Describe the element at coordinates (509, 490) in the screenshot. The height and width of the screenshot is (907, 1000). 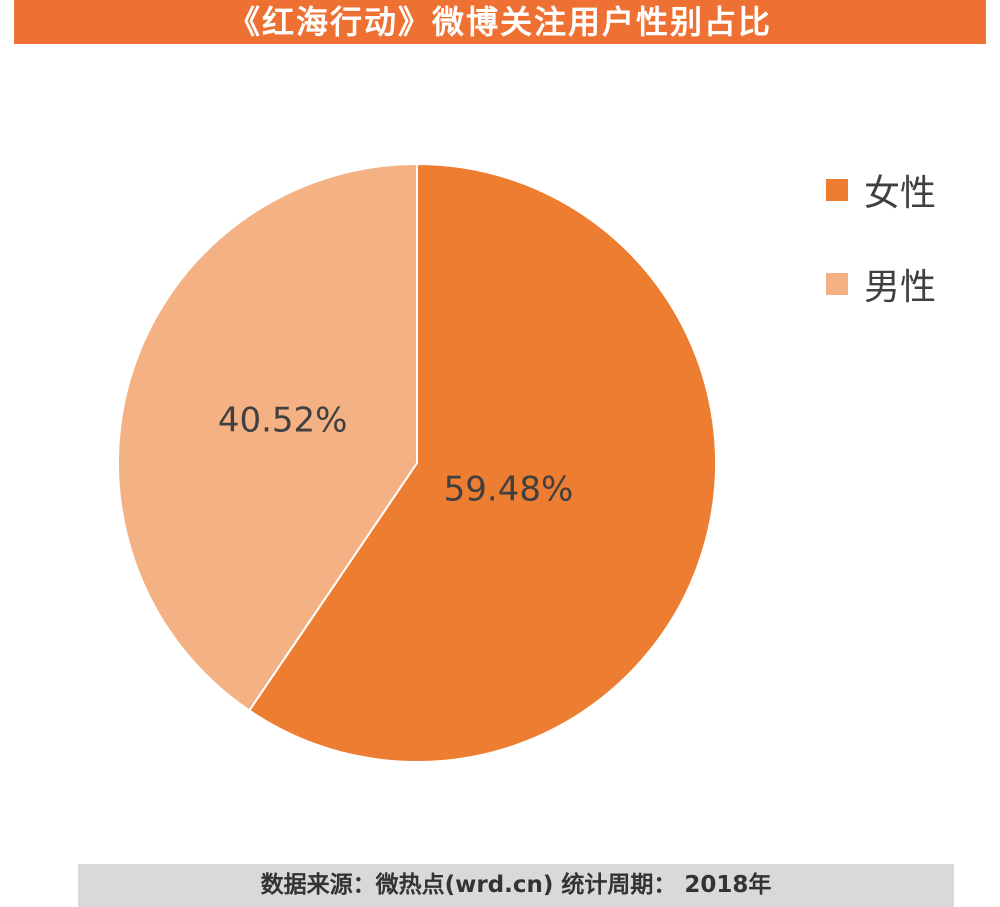
I see `slice-label-female: 59.48%` at that location.